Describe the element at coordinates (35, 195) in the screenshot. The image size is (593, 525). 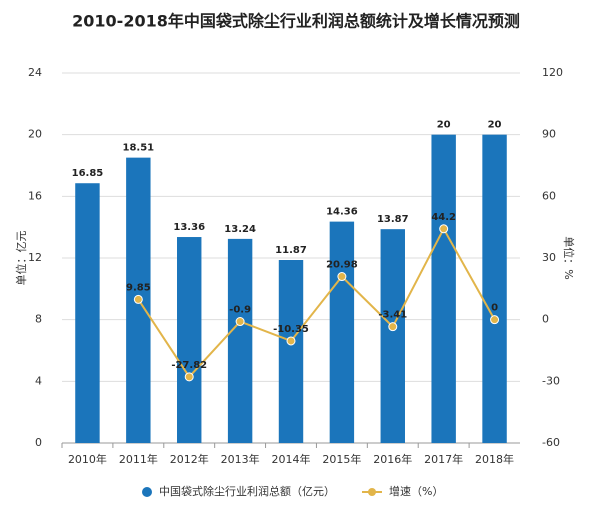
I see `y-tick-label: 16` at that location.